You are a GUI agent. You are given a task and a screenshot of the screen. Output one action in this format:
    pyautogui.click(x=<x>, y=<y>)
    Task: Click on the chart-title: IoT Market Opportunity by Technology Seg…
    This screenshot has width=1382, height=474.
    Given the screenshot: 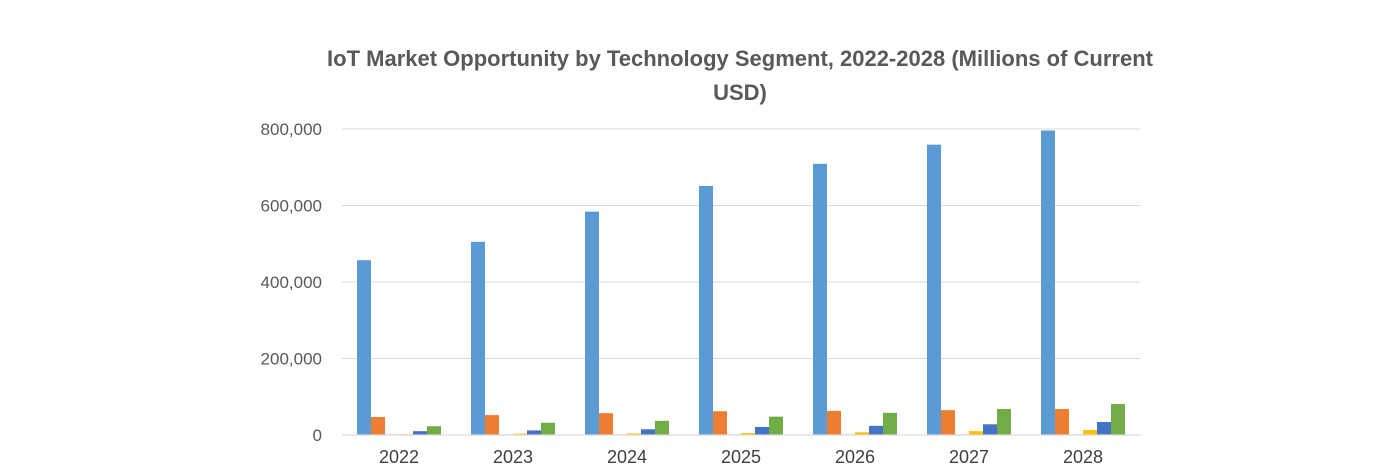 What is the action you would take?
    pyautogui.click(x=740, y=75)
    